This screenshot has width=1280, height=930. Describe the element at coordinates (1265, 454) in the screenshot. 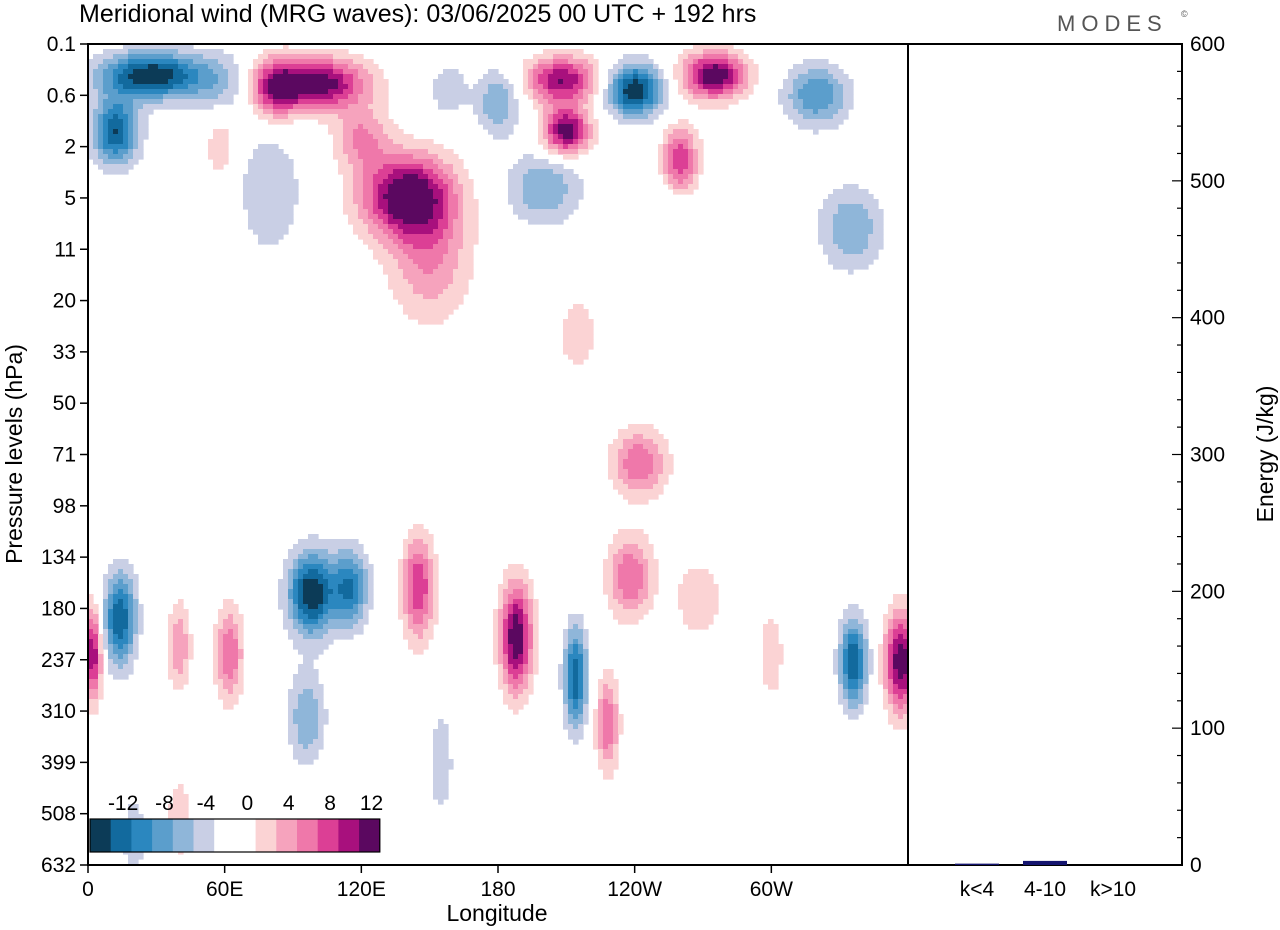

I see `energy-axis-label: Energy (J/kg)` at that location.